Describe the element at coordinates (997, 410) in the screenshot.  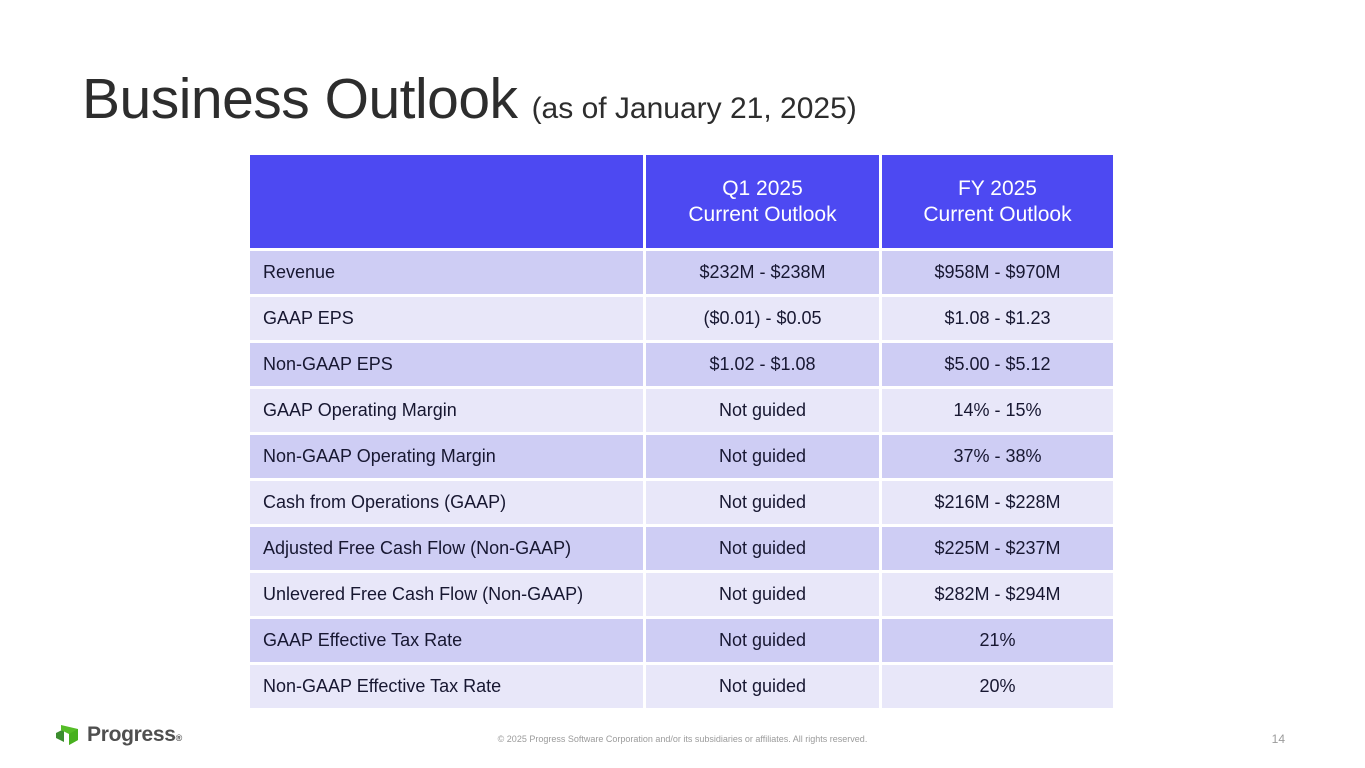
I see `fy-value: 14% - 15%` at that location.